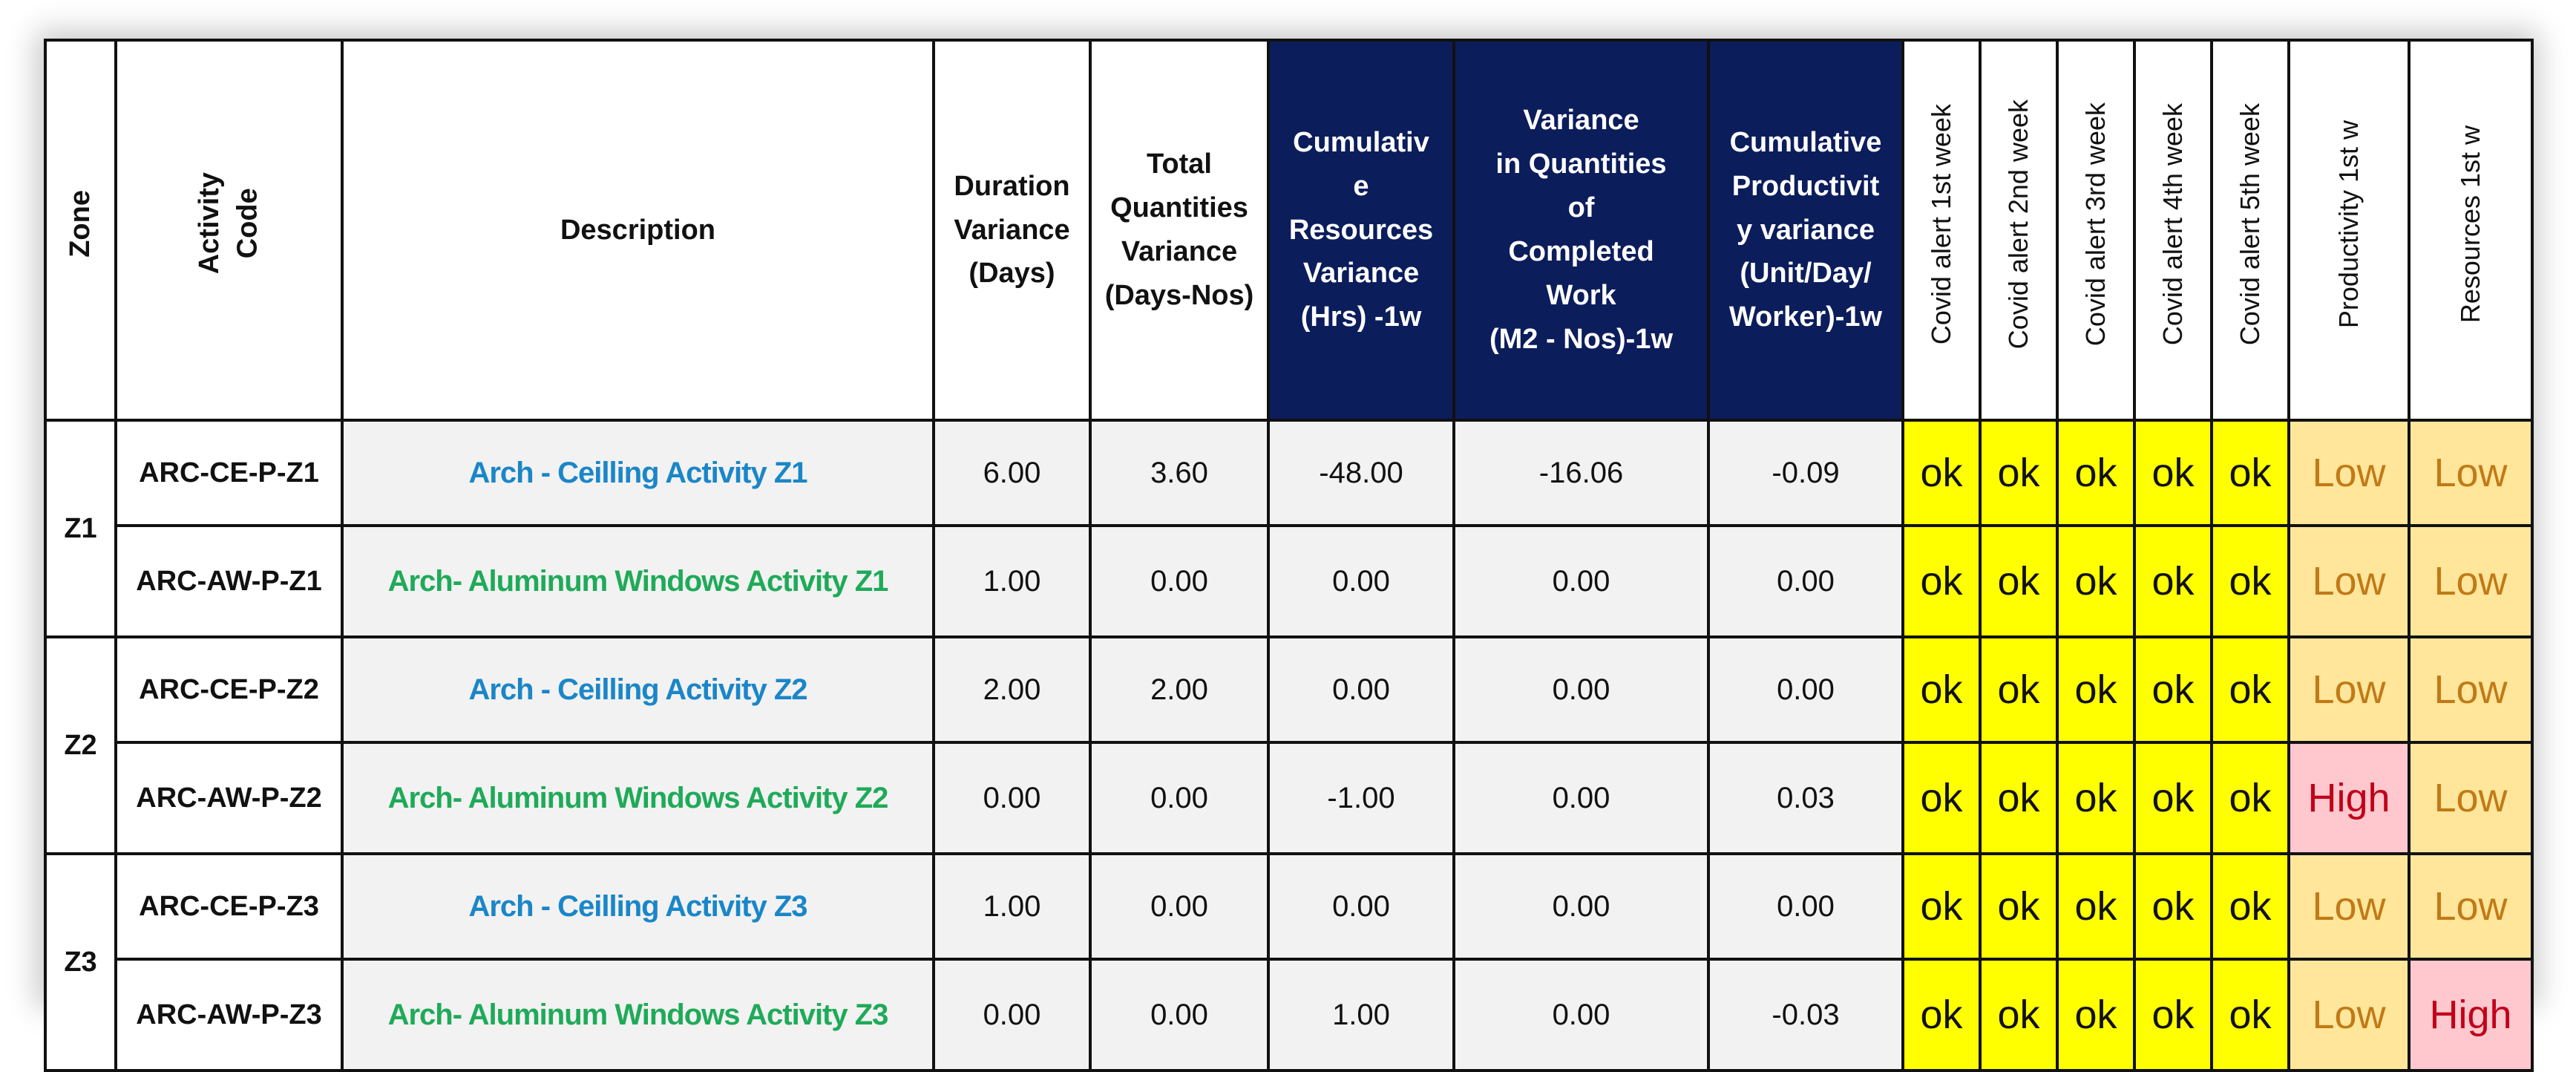 The height and width of the screenshot is (1072, 2576). What do you see at coordinates (80, 231) in the screenshot?
I see `zone-header: Zone` at bounding box center [80, 231].